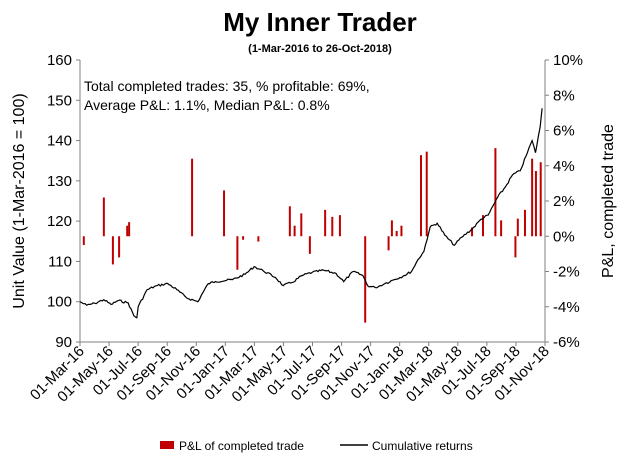  Describe the element at coordinates (59, 221) in the screenshot. I see `left-y-tick-label: 120` at that location.